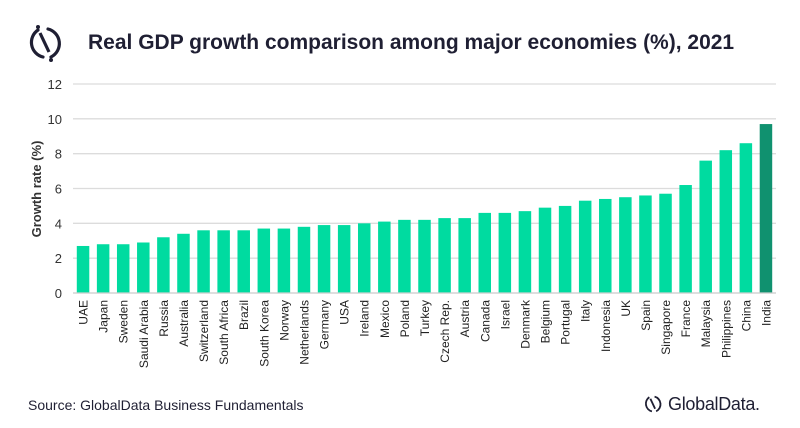 This screenshot has height=428, width=800. Describe the element at coordinates (164, 318) in the screenshot. I see `x-tick-label: Russia` at that location.